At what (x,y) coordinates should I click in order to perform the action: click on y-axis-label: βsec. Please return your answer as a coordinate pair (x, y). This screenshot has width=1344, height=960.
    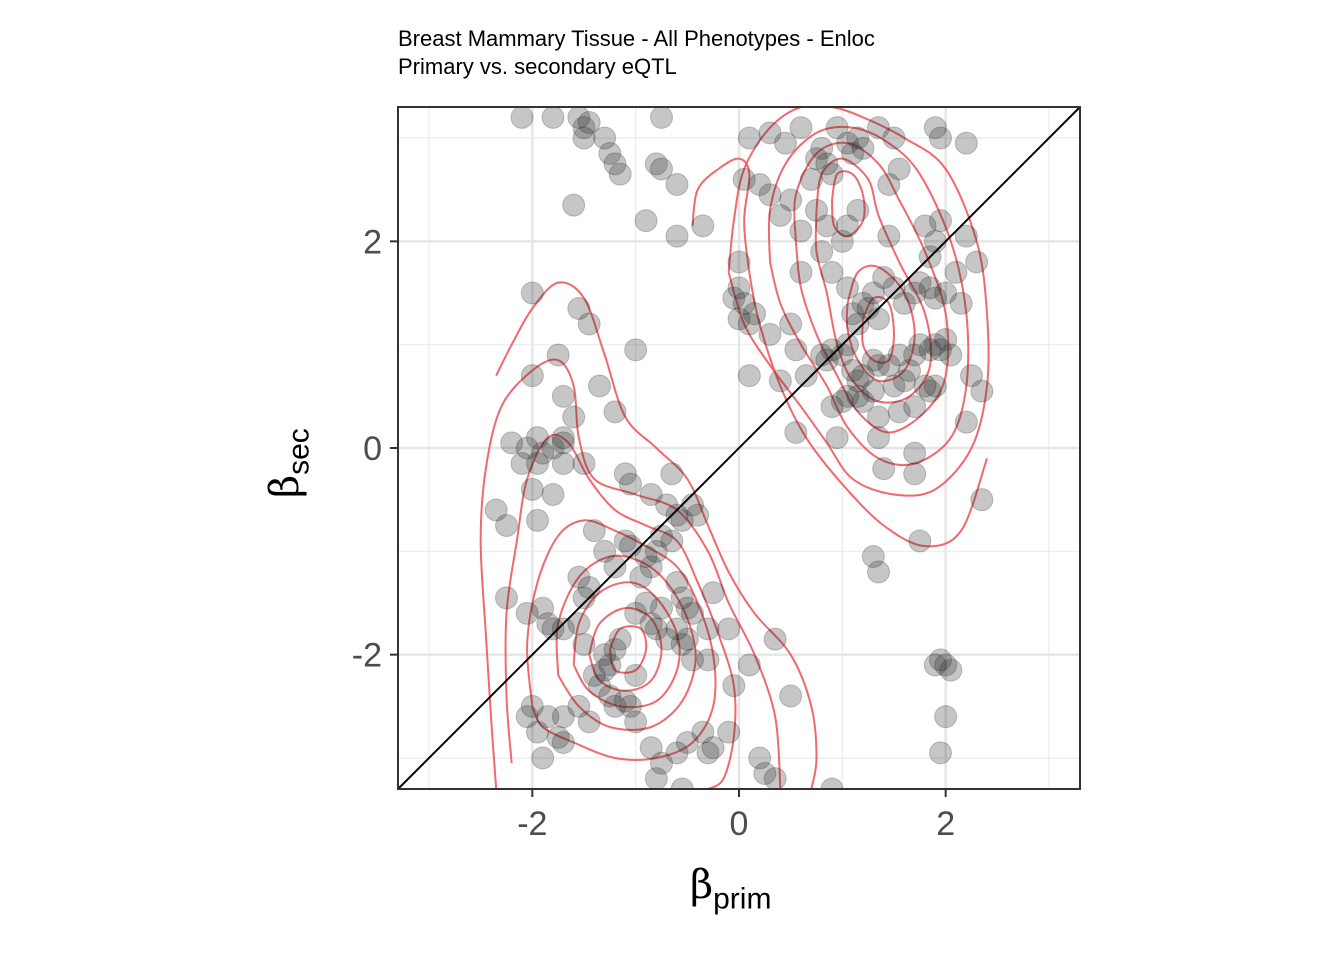
    Looking at the image, I should click on (289, 463).